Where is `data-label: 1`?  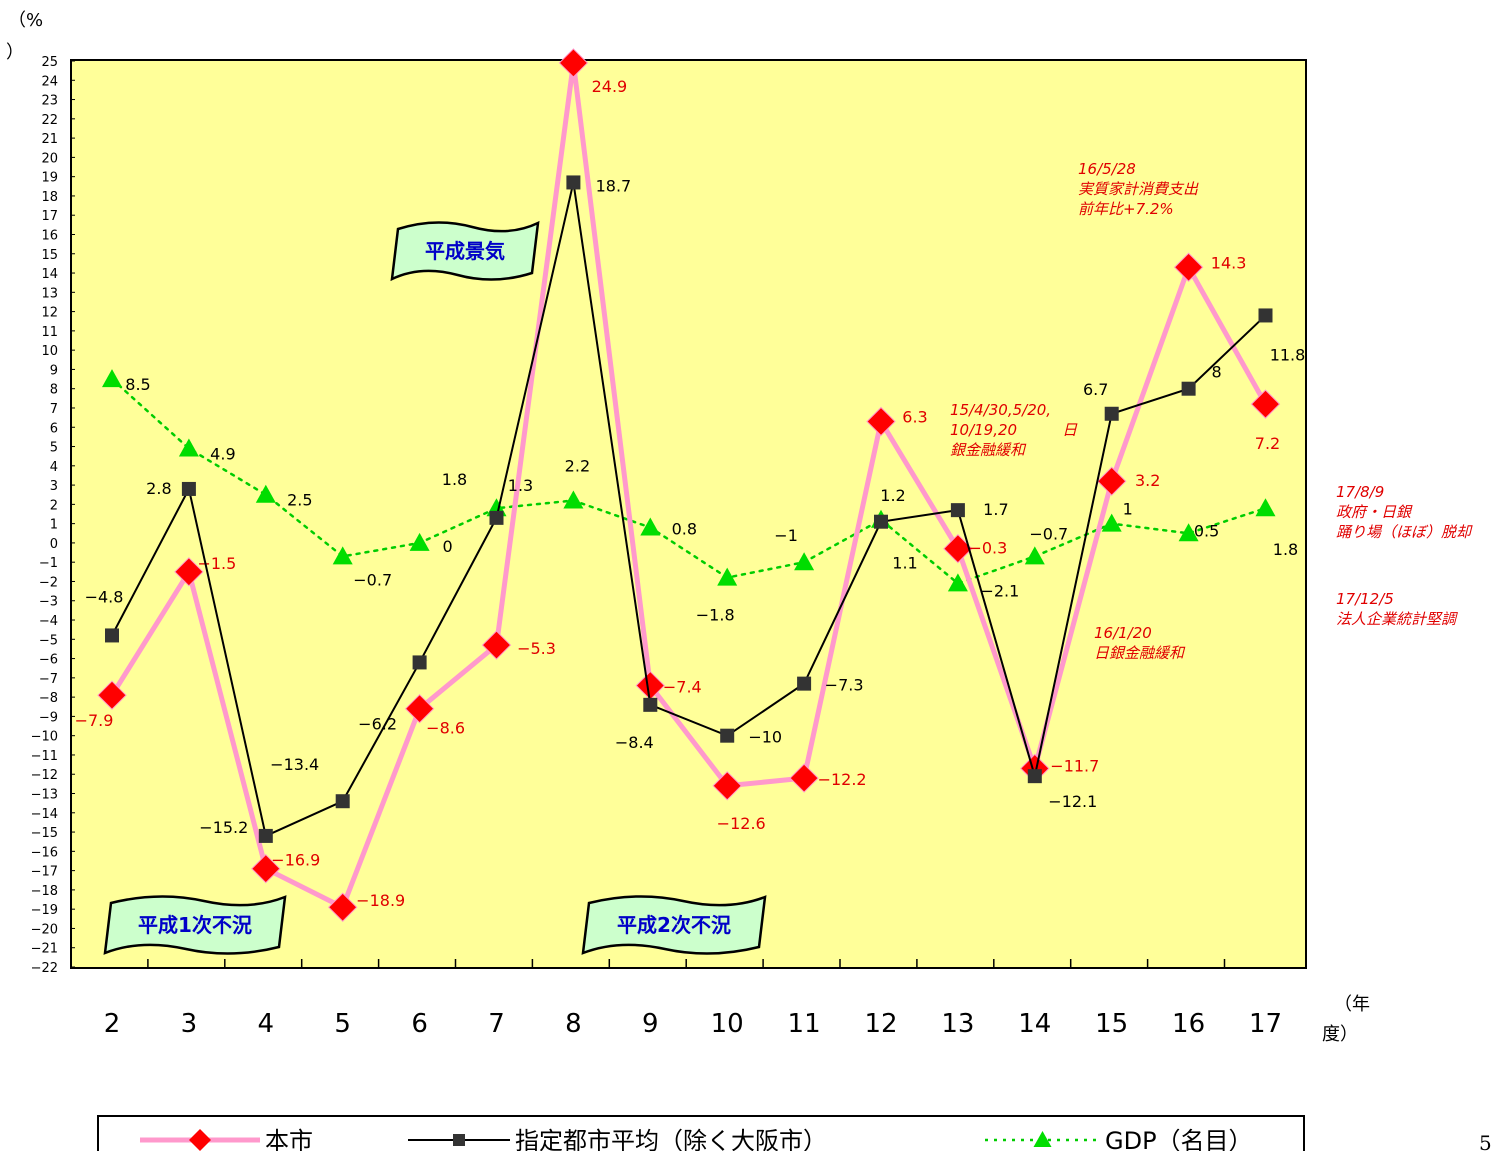 data-label: 1 is located at coordinates (1128, 509).